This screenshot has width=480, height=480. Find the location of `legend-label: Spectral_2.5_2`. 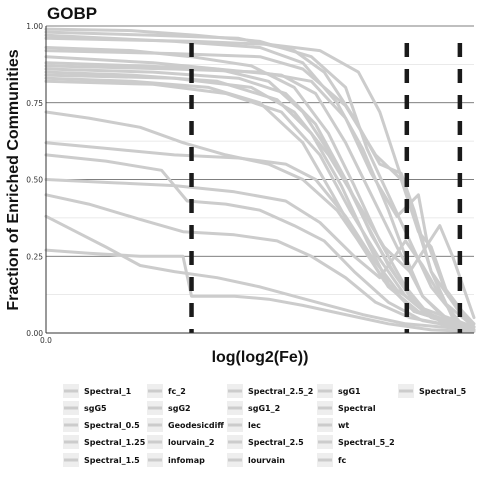

legend-label: Spectral_2.5_2 is located at coordinates (280, 391).